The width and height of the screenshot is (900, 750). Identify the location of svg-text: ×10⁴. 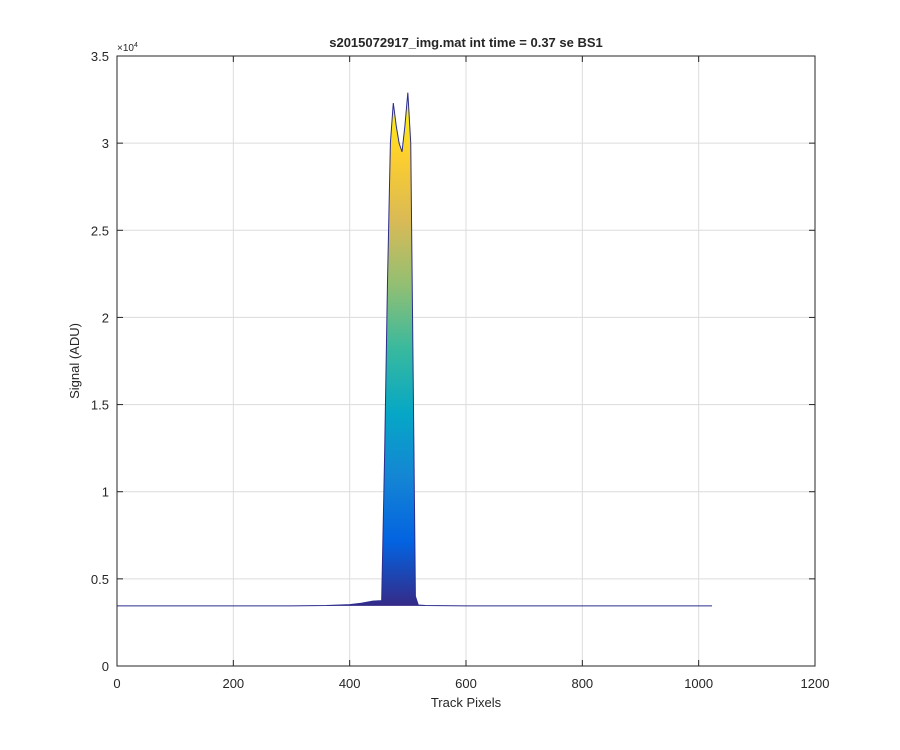
(127, 48).